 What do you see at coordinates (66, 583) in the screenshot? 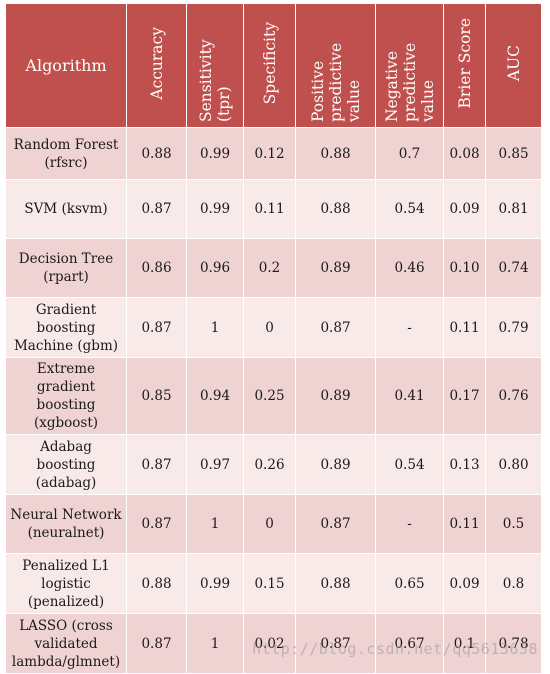
I see `cell-algorithm: Penalized L1 logistic (penalized)` at bounding box center [66, 583].